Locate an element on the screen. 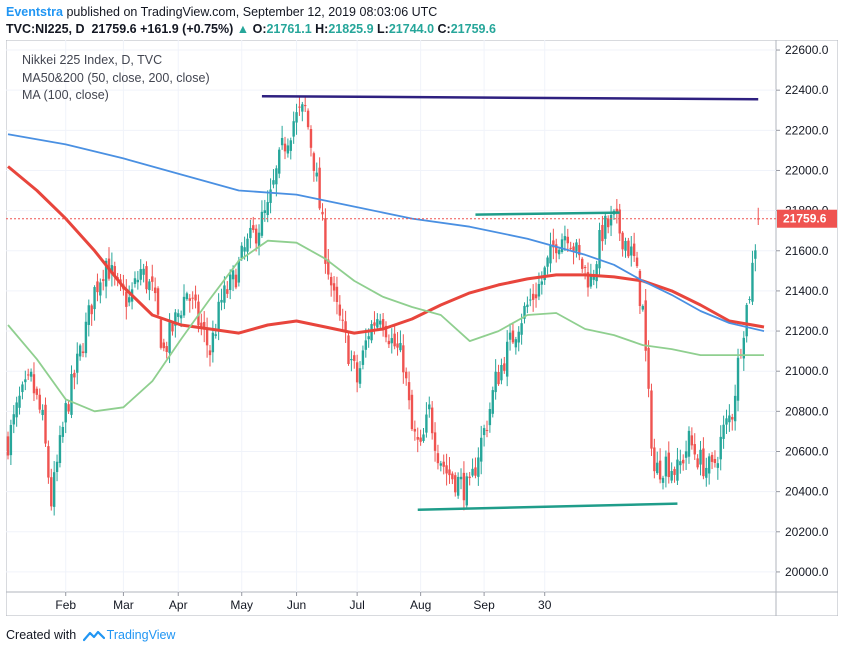 The width and height of the screenshot is (845, 654). tradingview-brand: TradingView is located at coordinates (141, 635).